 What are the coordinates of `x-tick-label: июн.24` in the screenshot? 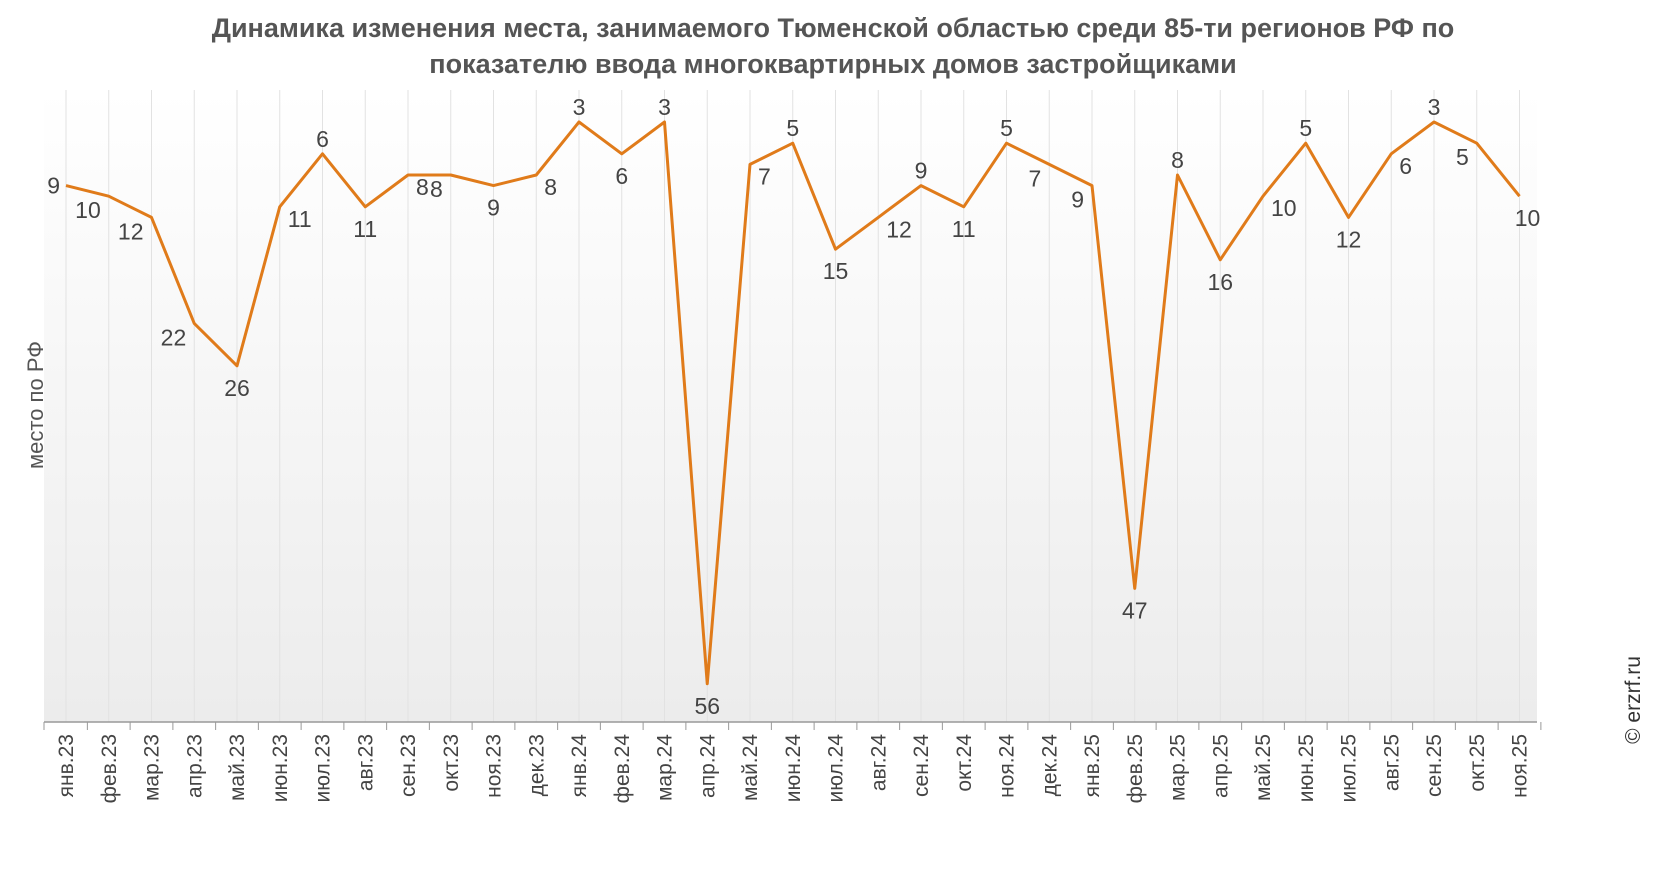 It's located at (793, 768).